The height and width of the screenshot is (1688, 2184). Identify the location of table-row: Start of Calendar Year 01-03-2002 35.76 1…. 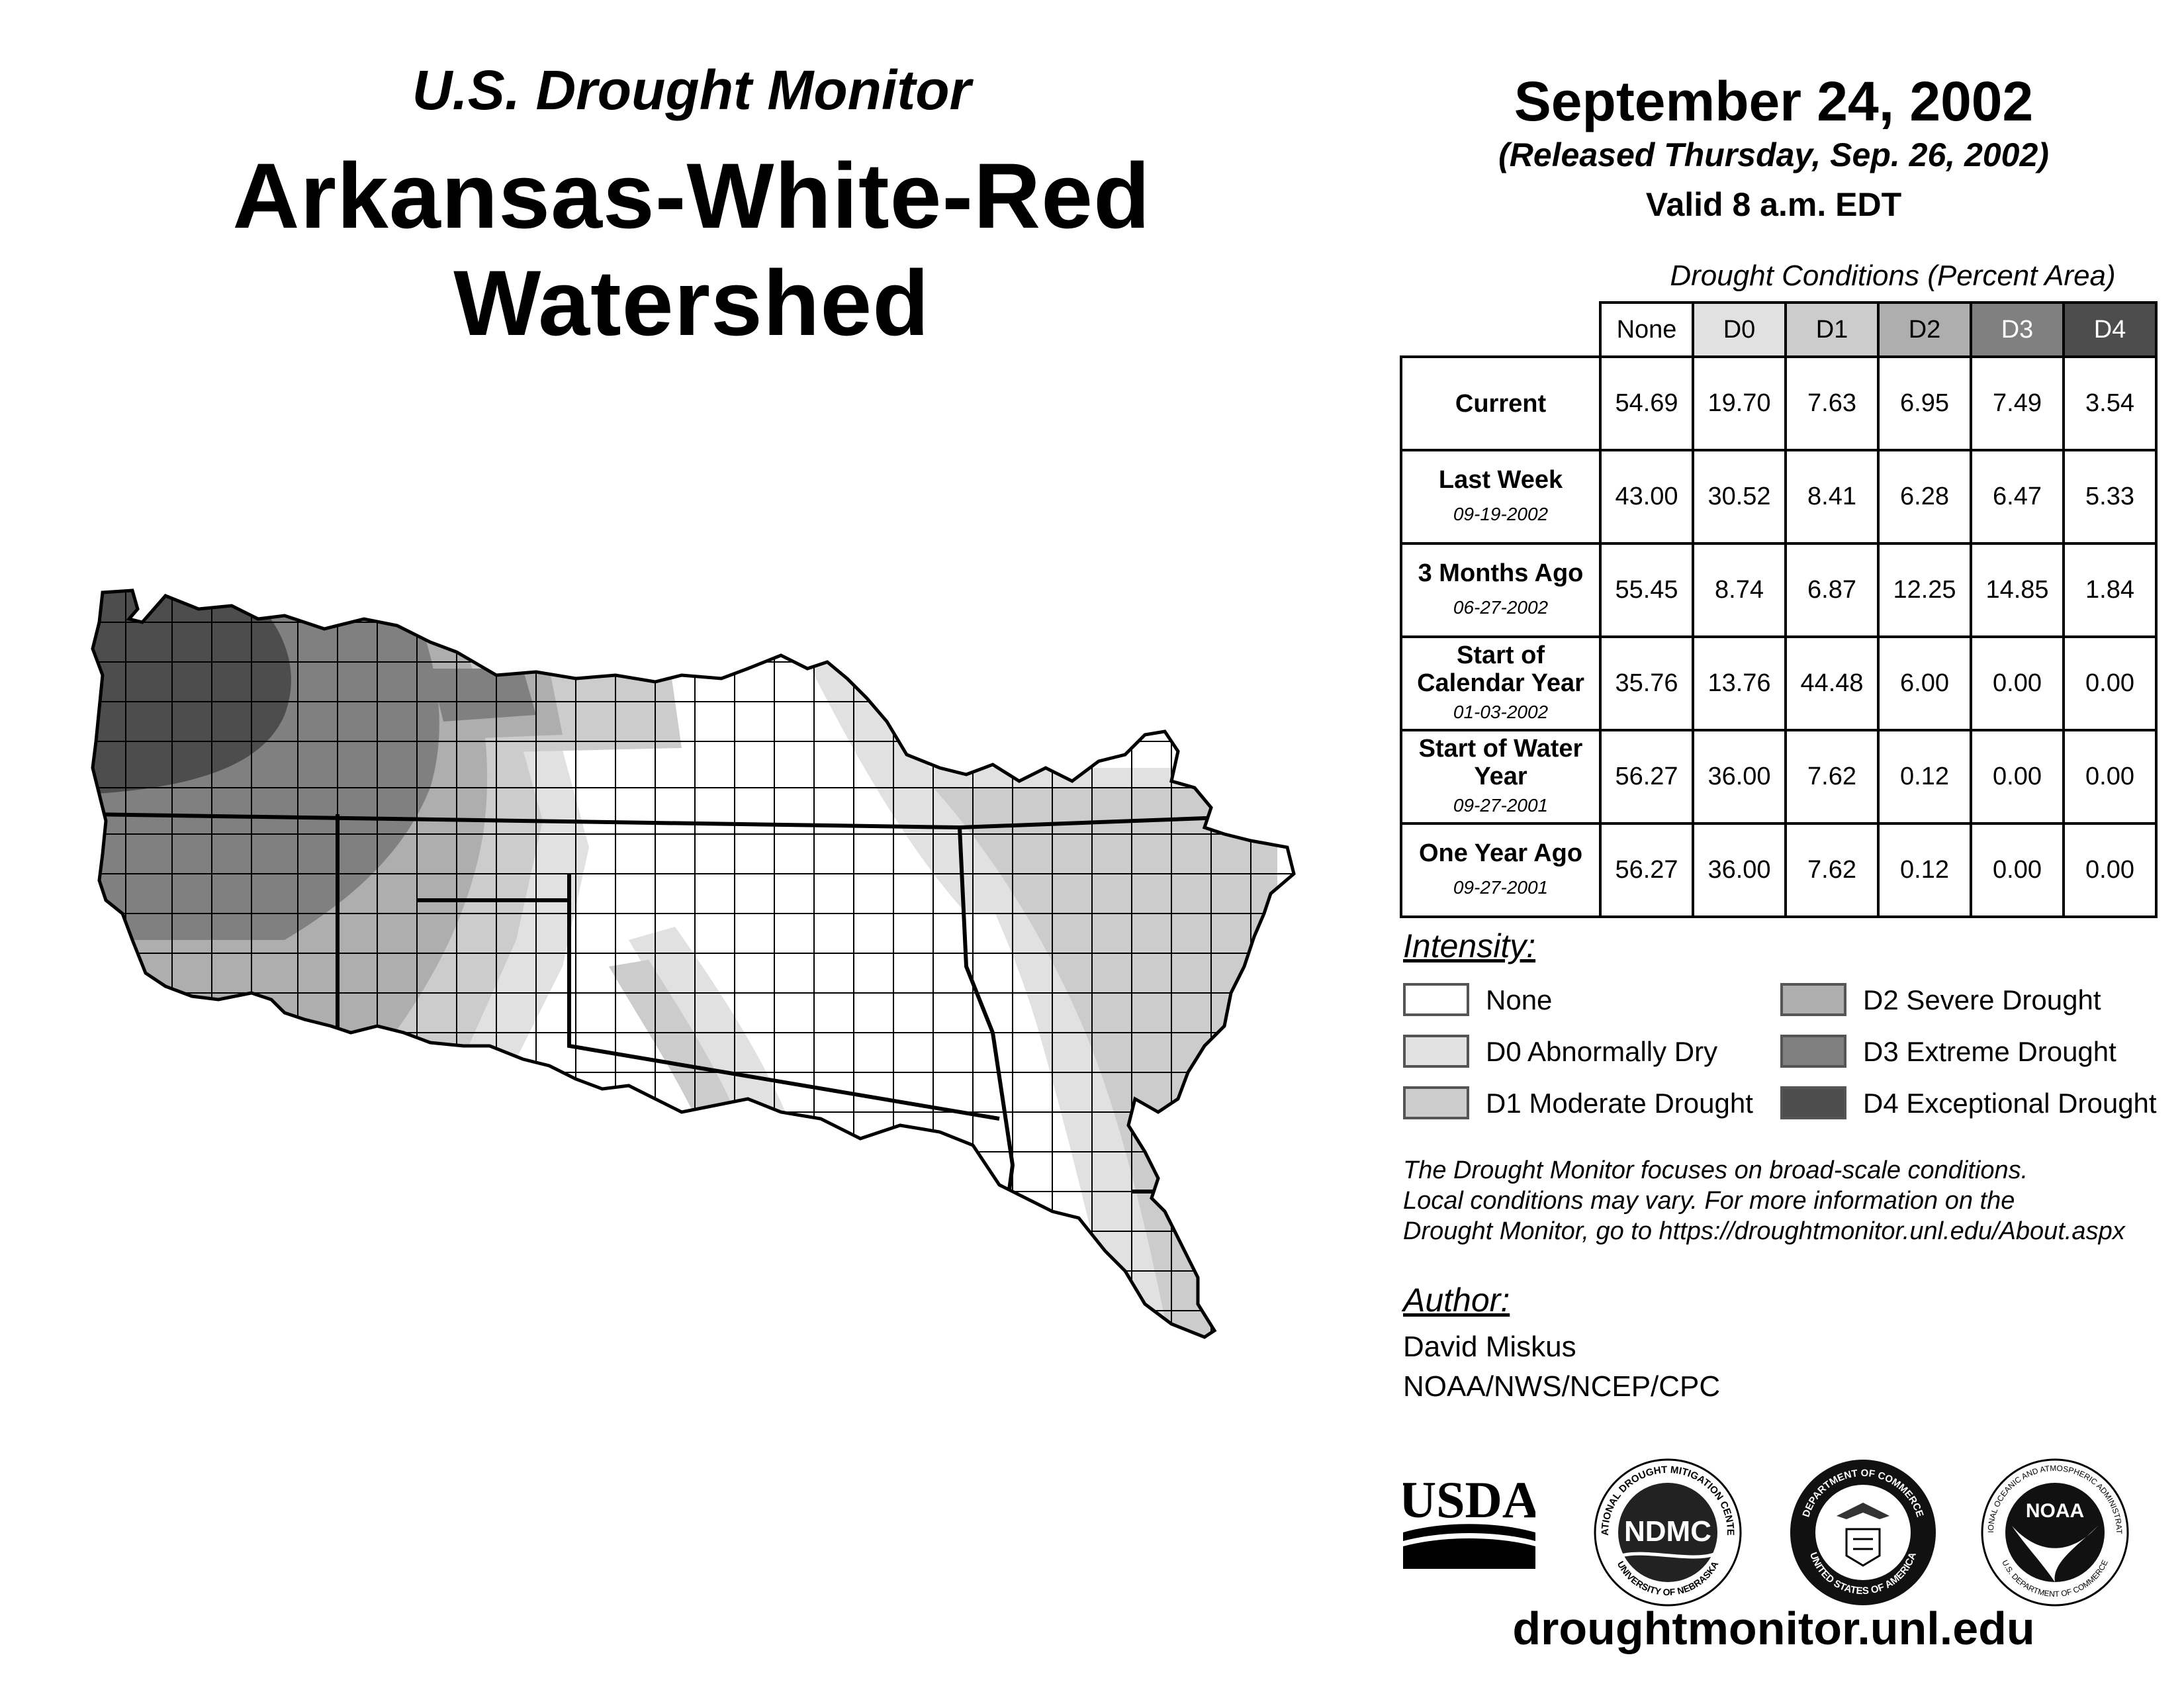
(1779, 683).